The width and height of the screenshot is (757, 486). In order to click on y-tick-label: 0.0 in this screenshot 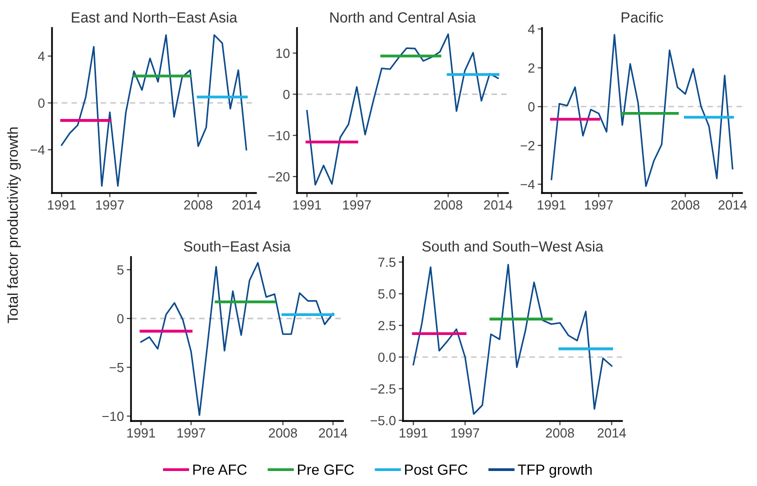, I will do `click(387, 357)`.